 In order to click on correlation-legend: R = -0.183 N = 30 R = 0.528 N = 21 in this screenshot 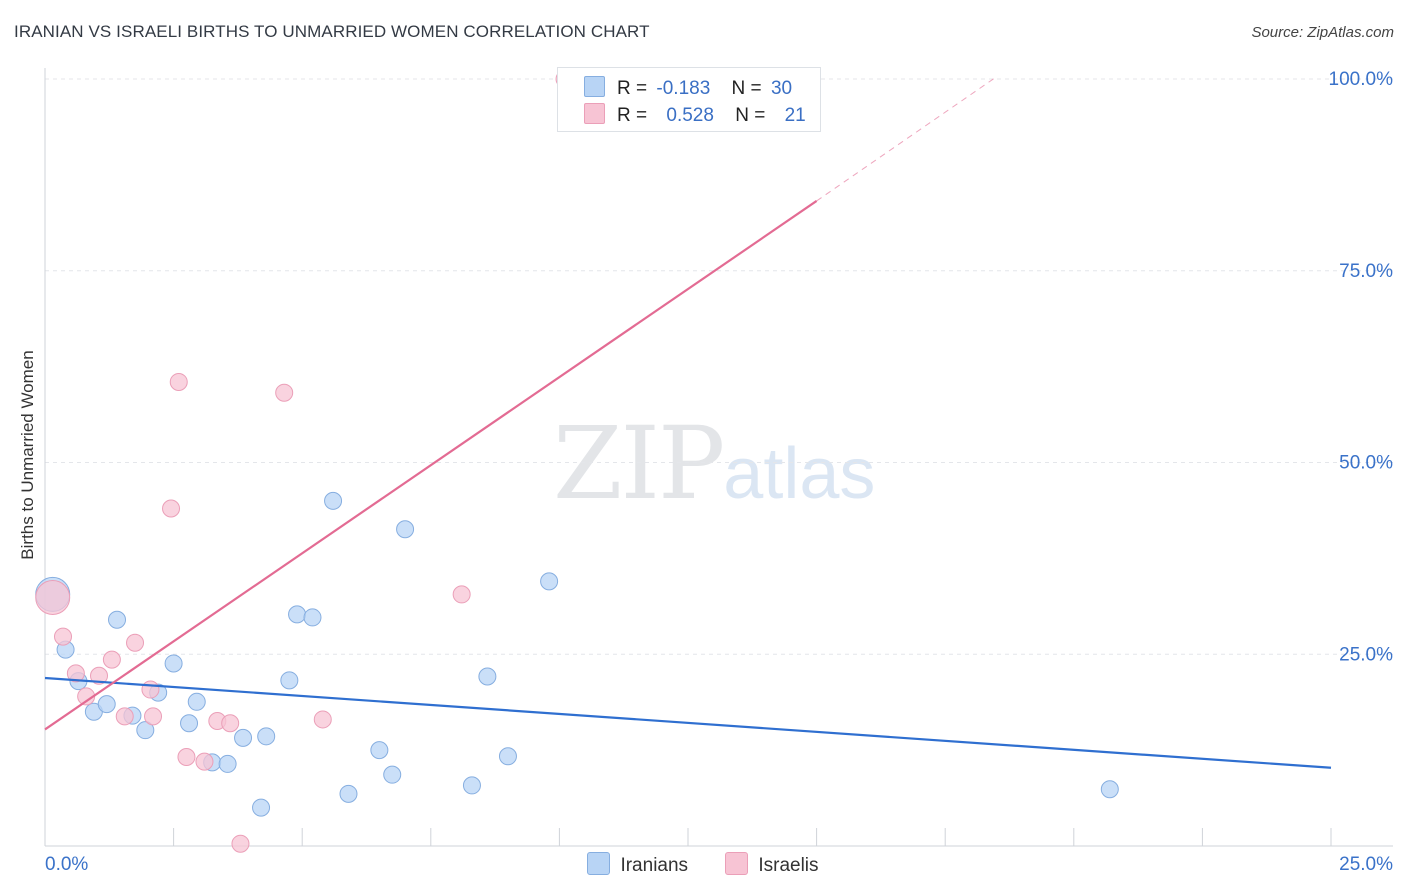, I will do `click(689, 99)`.